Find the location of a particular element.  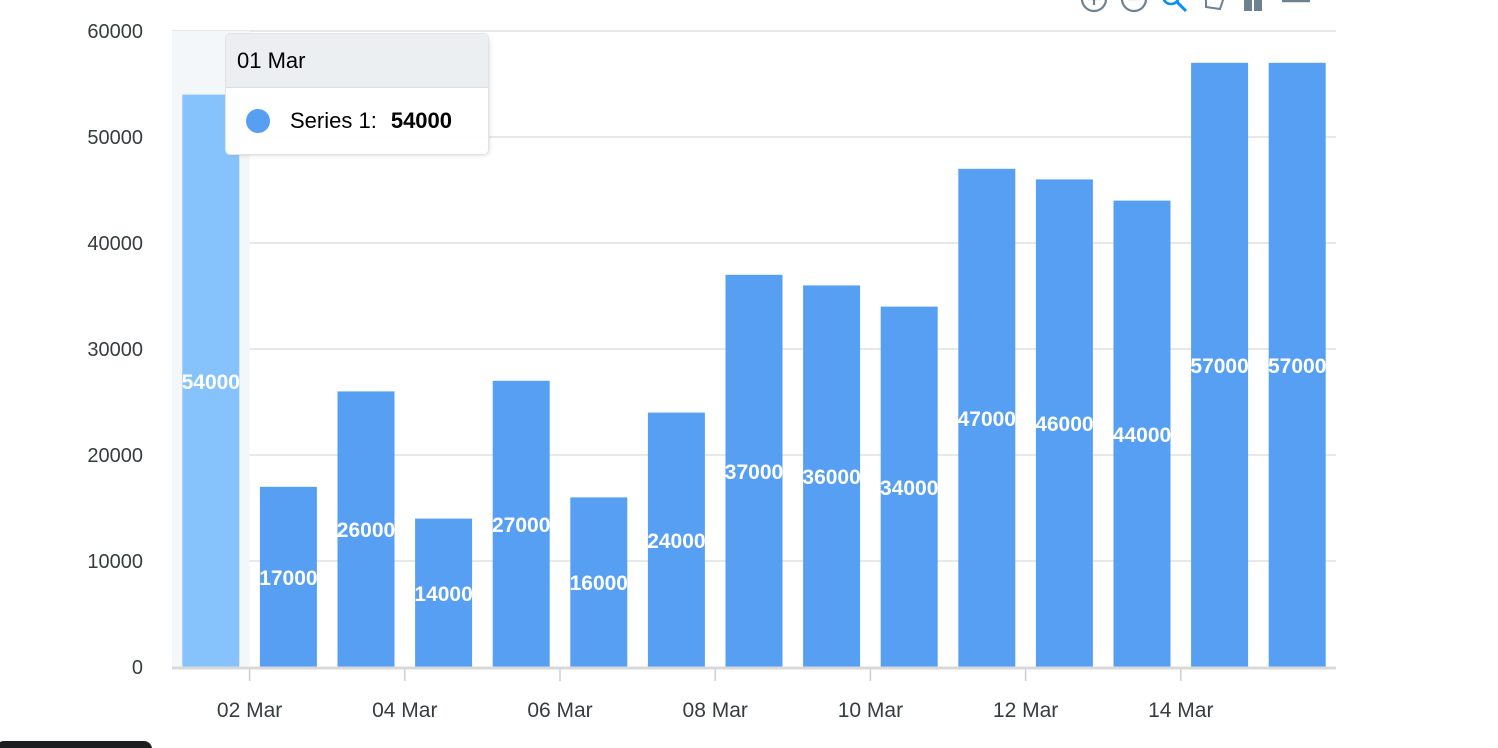

data-label: 24000 is located at coordinates (676, 541).